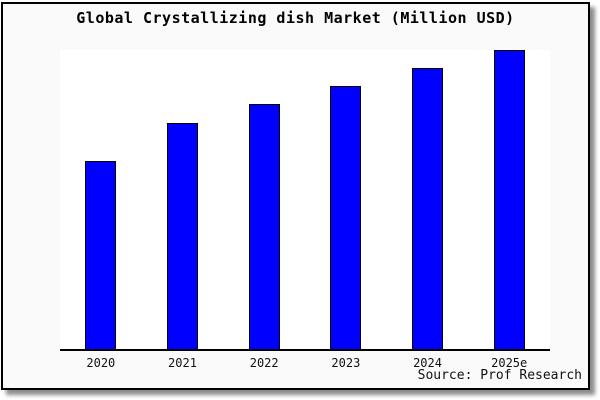 The width and height of the screenshot is (600, 400). I want to click on x-tick-label-2022: 2022, so click(264, 363).